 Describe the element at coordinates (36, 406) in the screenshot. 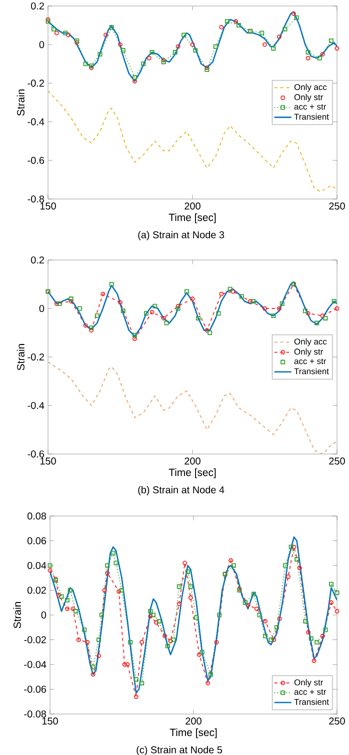

I see `y-tick-label: -0.4` at that location.